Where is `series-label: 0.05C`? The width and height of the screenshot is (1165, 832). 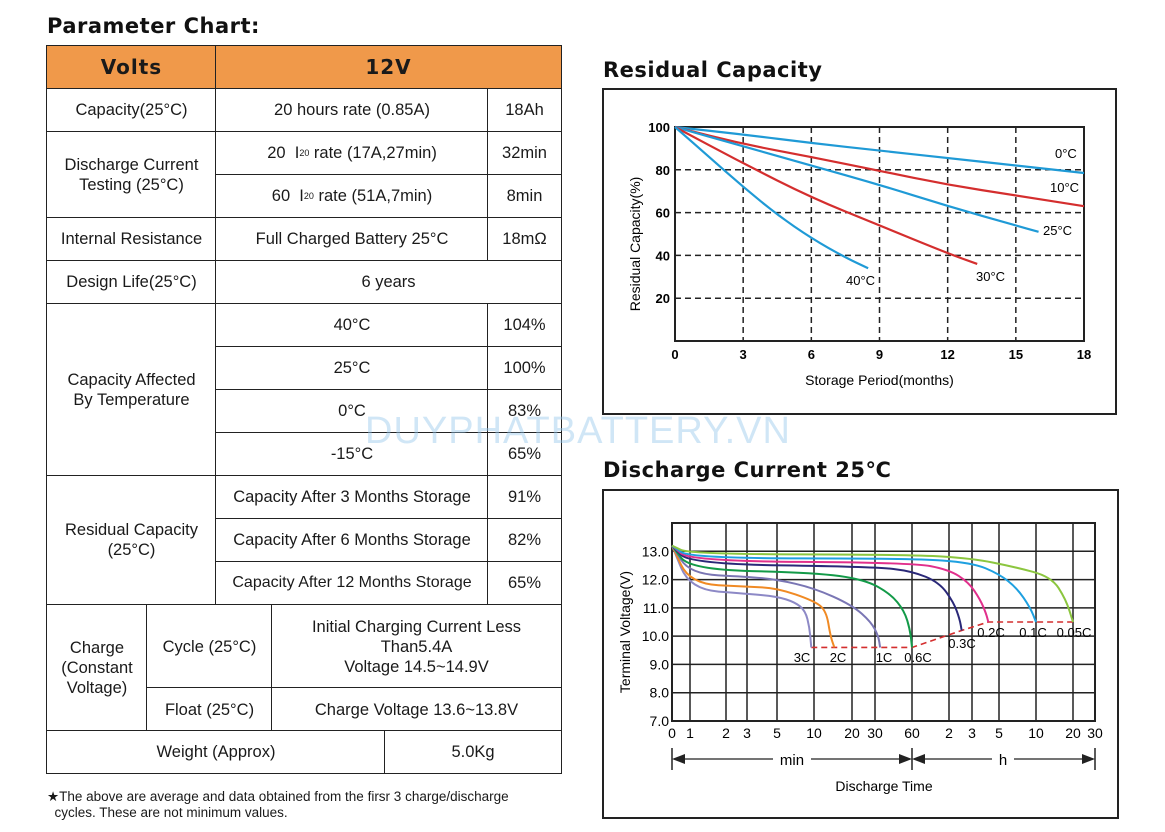
series-label: 0.05C is located at coordinates (1074, 632).